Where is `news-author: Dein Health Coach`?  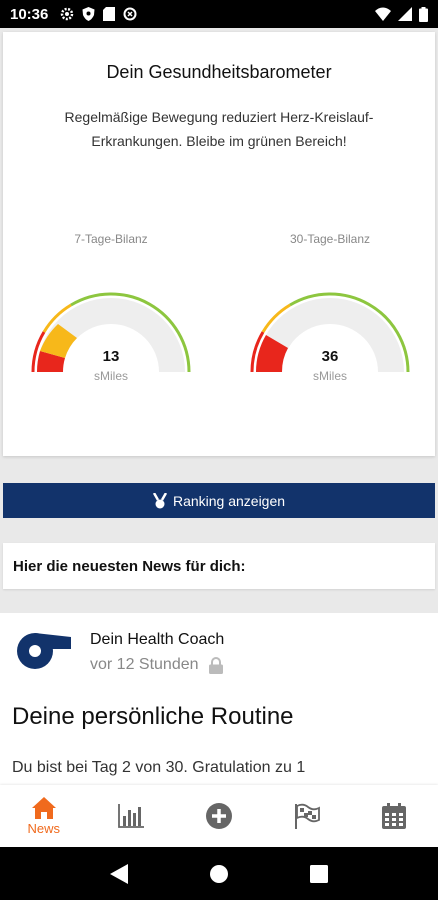 news-author: Dein Health Coach is located at coordinates (157, 639).